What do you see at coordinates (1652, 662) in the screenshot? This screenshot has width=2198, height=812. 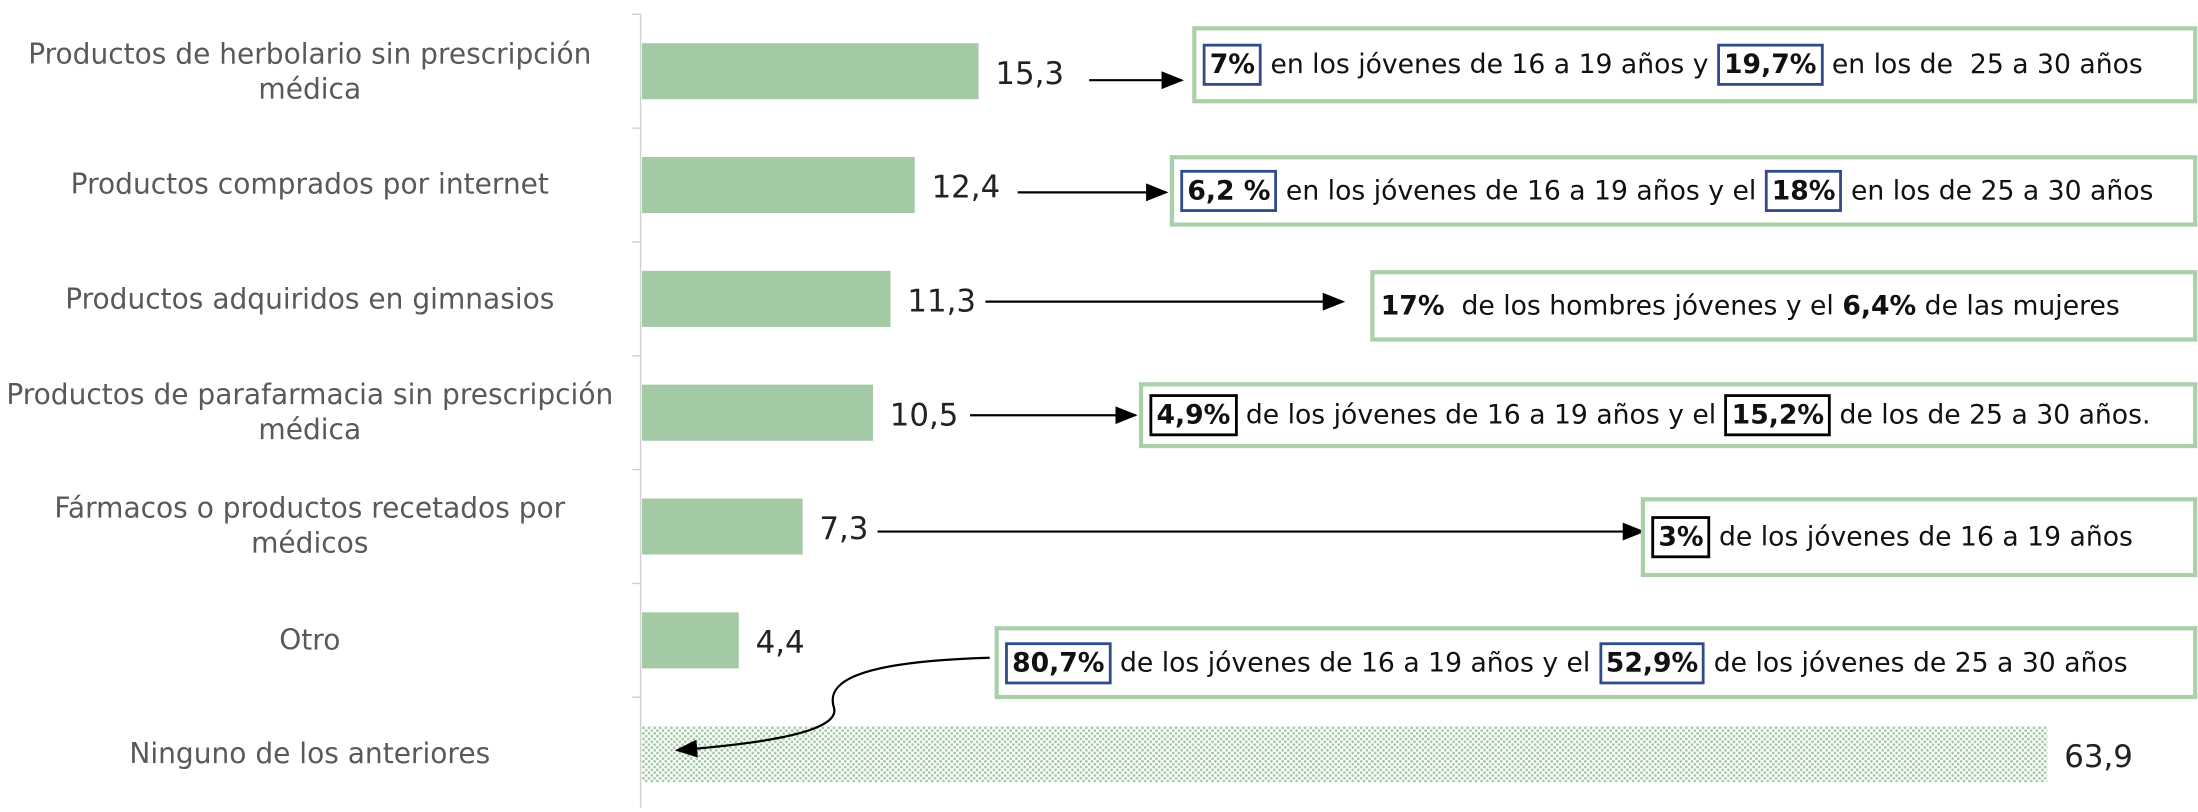 I see `annotation-part: 52,9%` at bounding box center [1652, 662].